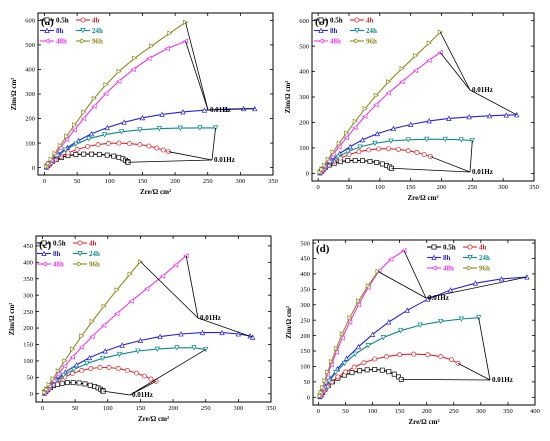 The image size is (550, 441). What do you see at coordinates (304, 72) in the screenshot?
I see `y-tick-label: 400` at bounding box center [304, 72].